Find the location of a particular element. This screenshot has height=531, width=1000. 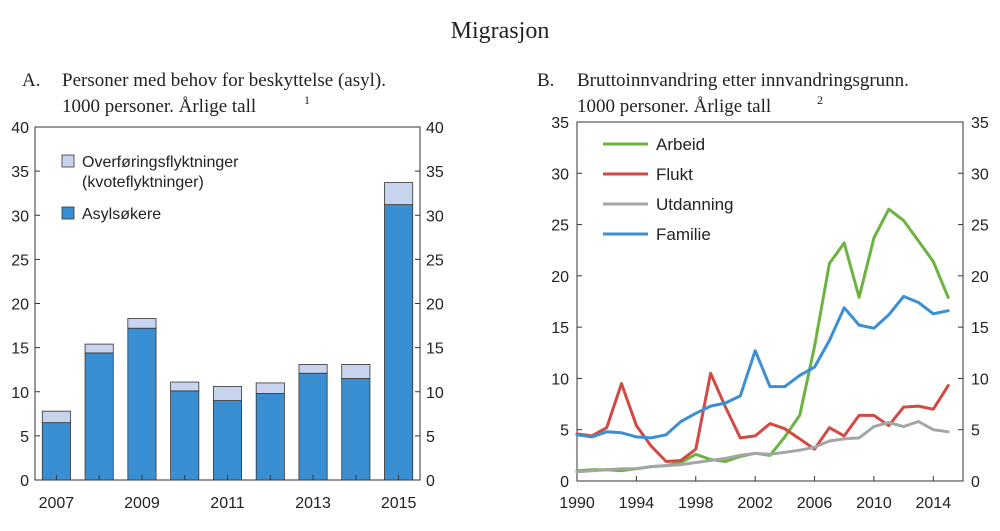

panel-a-ytick-label-right: 30 is located at coordinates (435, 216).